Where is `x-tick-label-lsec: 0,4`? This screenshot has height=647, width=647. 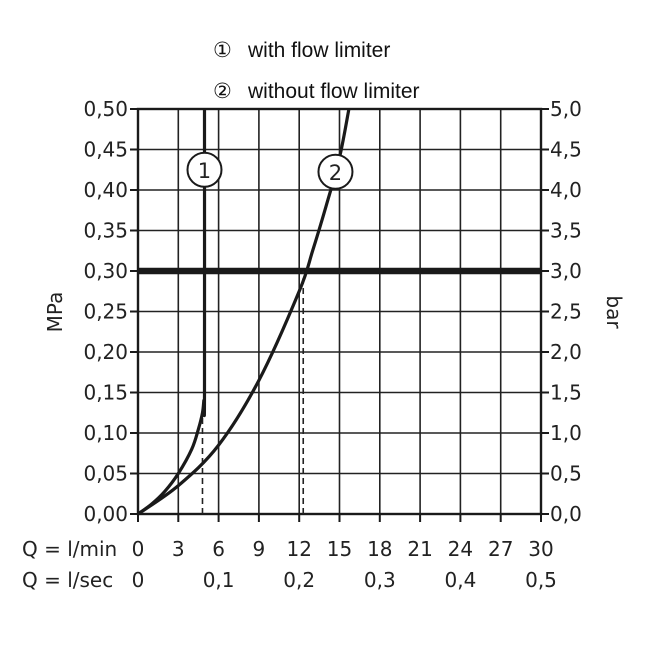 x-tick-label-lsec: 0,4 is located at coordinates (460, 580).